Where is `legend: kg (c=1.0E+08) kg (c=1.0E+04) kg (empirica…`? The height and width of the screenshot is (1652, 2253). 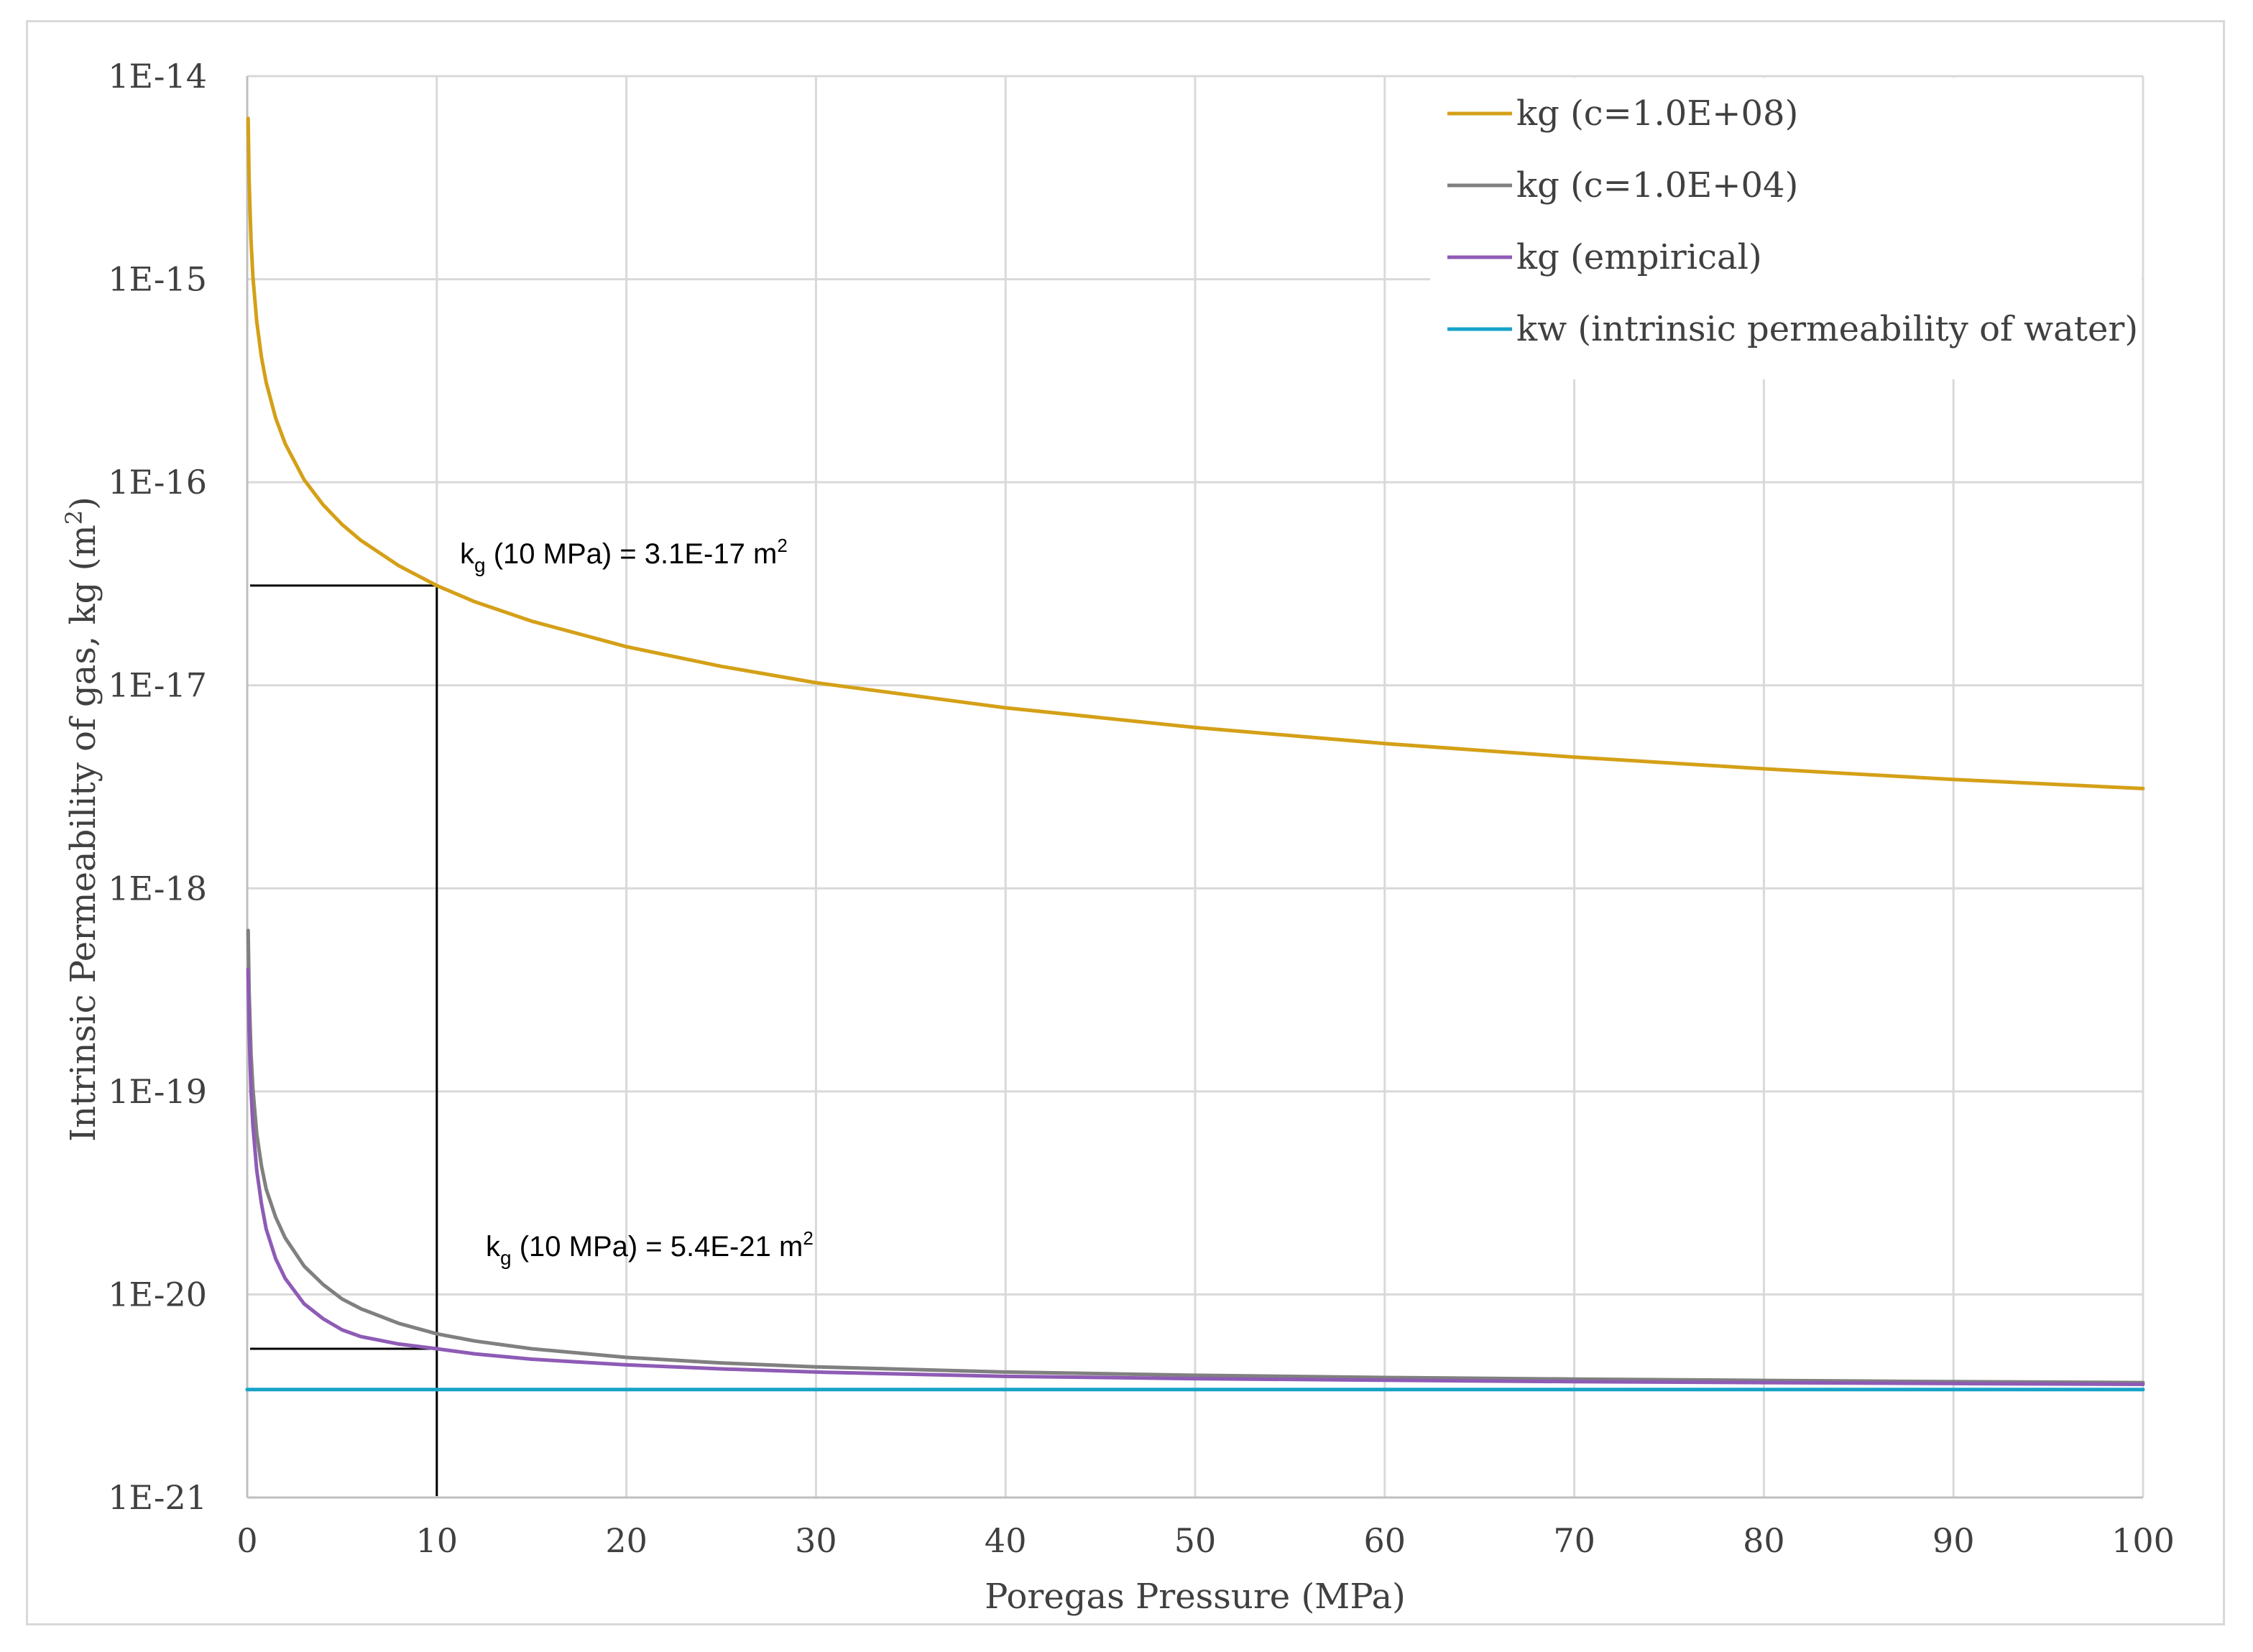 legend: kg (c=1.0E+08) kg (c=1.0E+04) kg (empirica… is located at coordinates (1792, 221).